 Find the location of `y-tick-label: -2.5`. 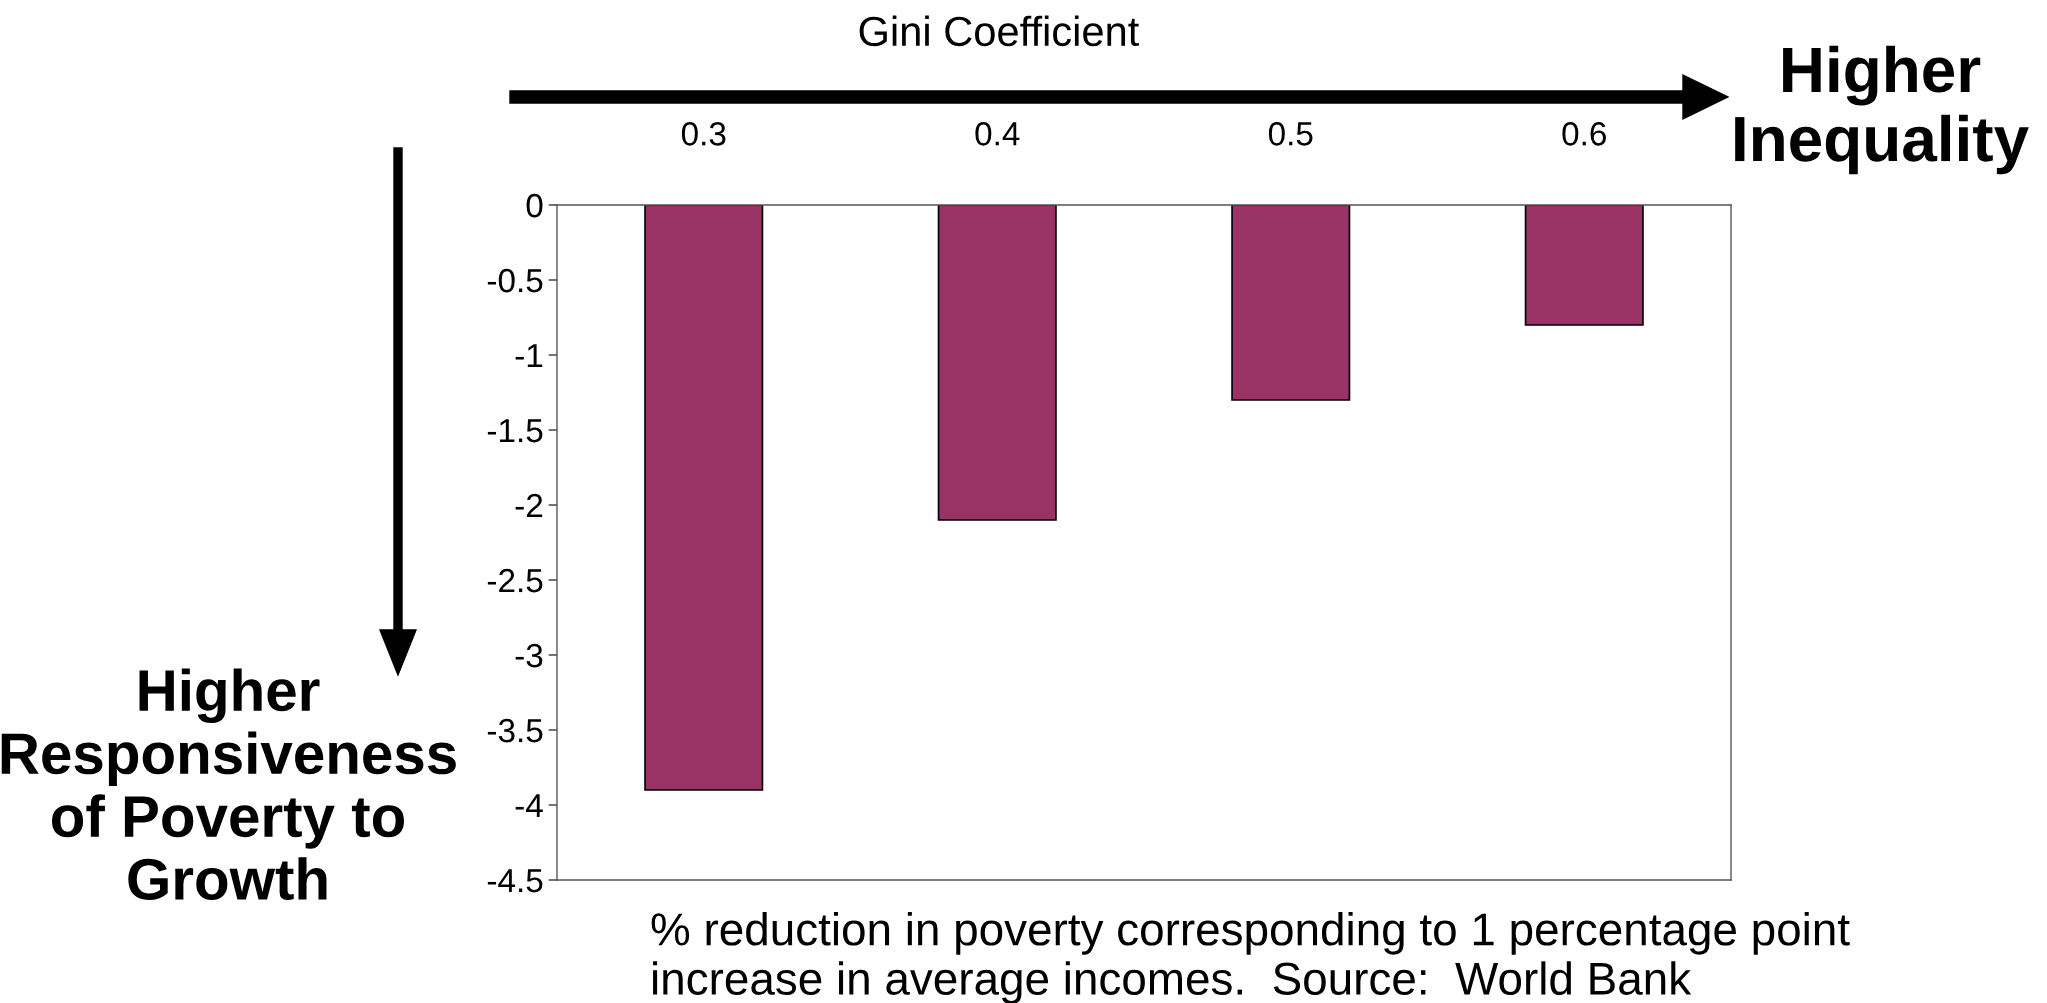

y-tick-label: -2.5 is located at coordinates (515, 580).